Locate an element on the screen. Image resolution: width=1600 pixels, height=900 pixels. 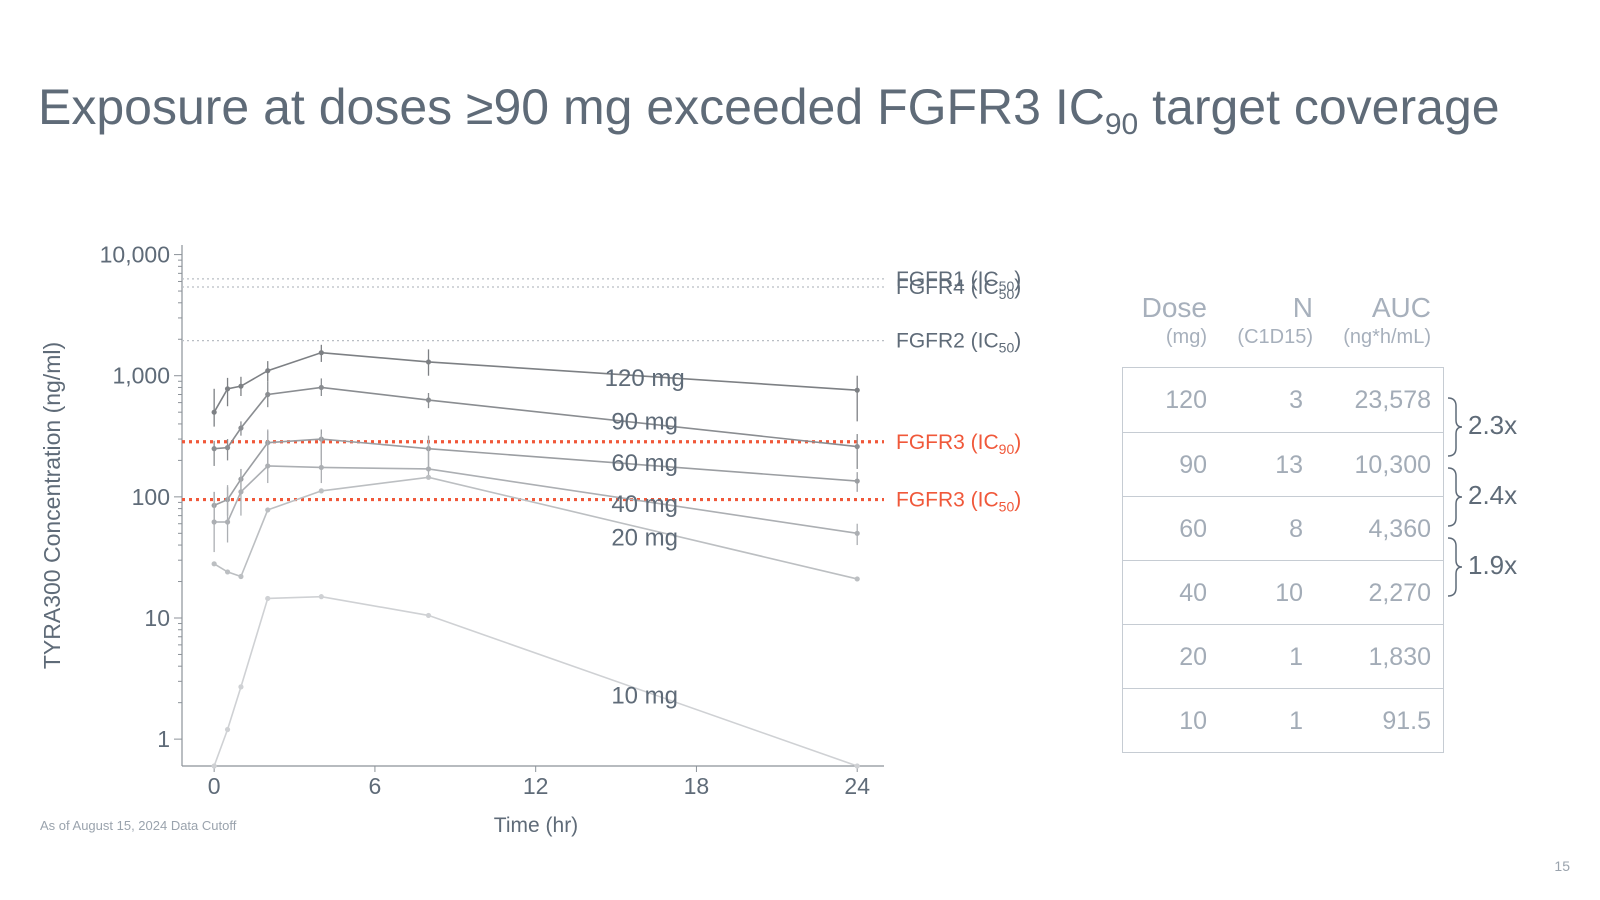
x-tick-label: 6 is located at coordinates (375, 786).